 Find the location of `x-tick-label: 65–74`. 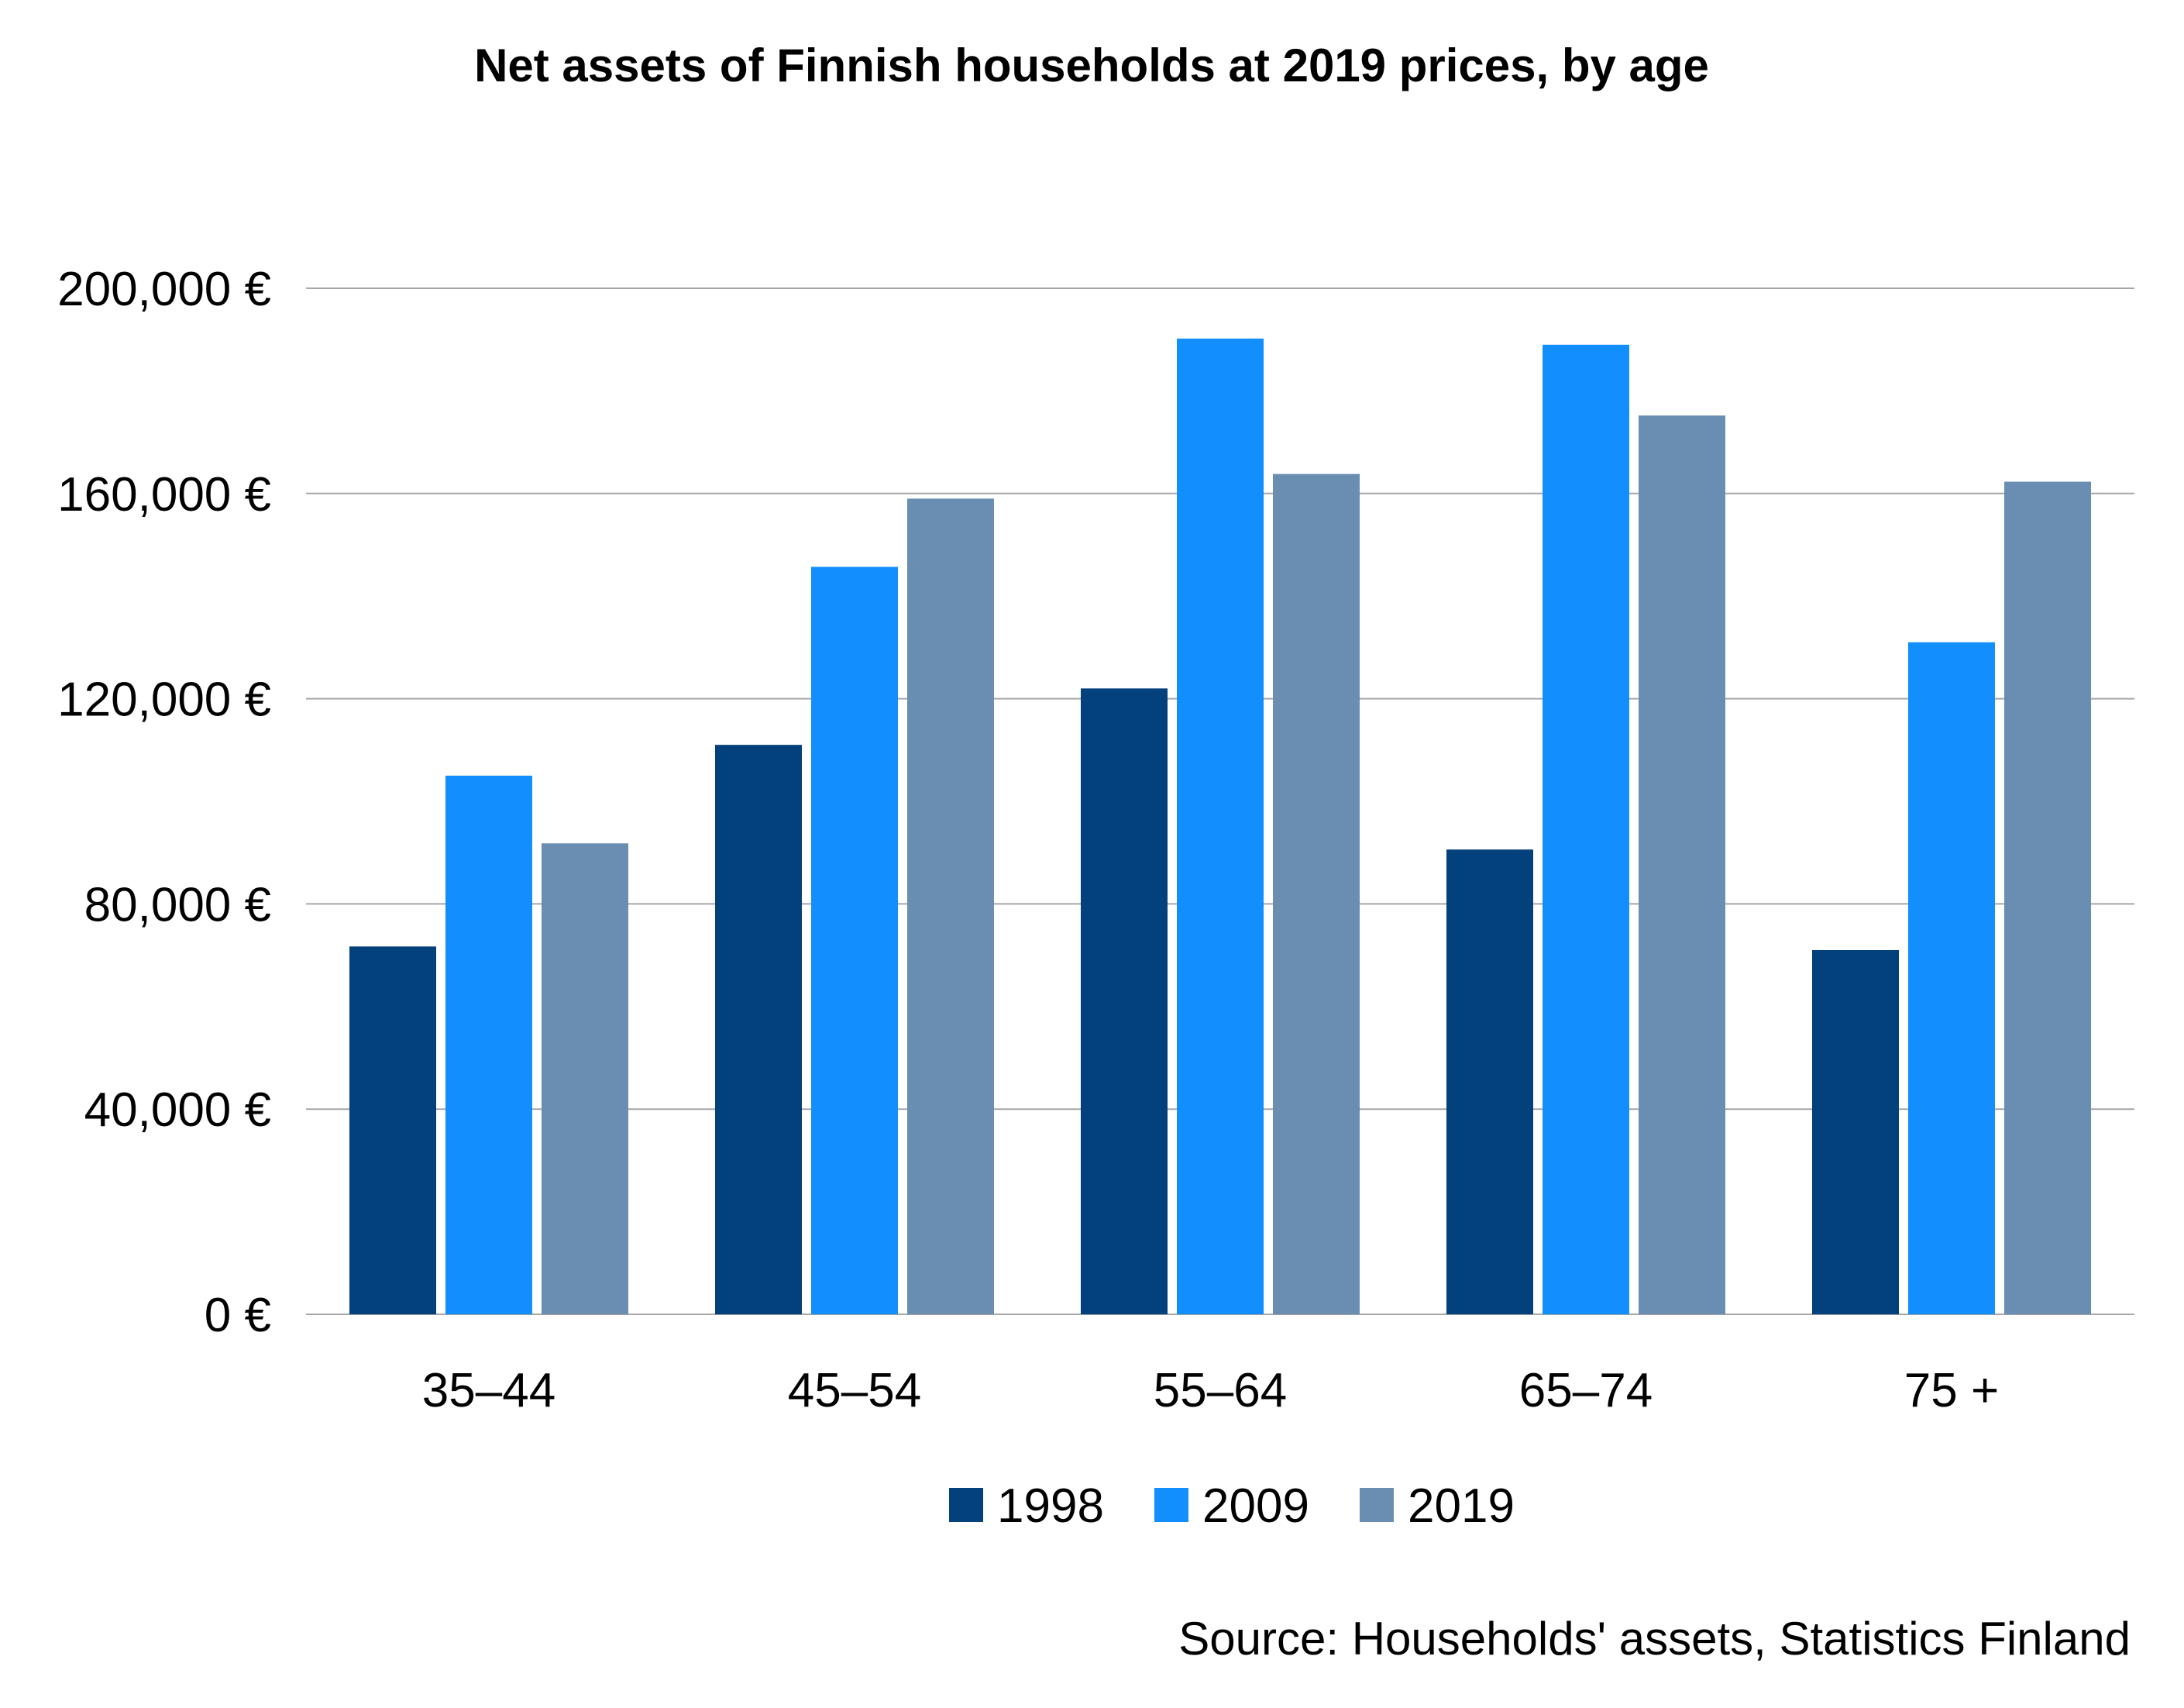

x-tick-label: 65–74 is located at coordinates (1586, 1391).